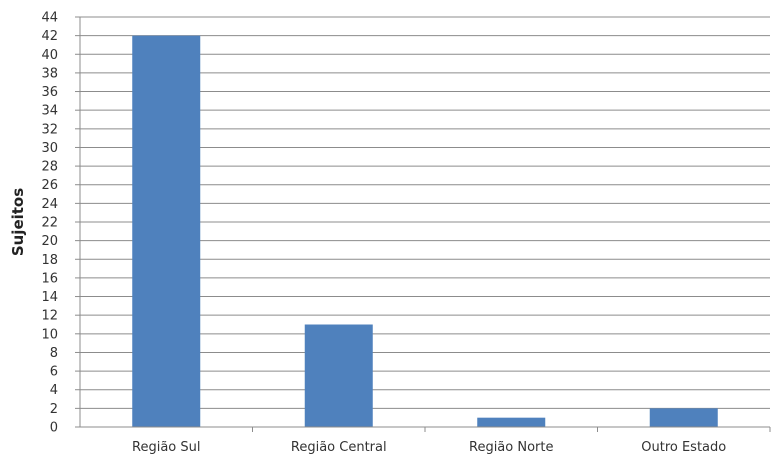  Describe the element at coordinates (166, 447) in the screenshot. I see `x-category-label: Região Sul` at that location.